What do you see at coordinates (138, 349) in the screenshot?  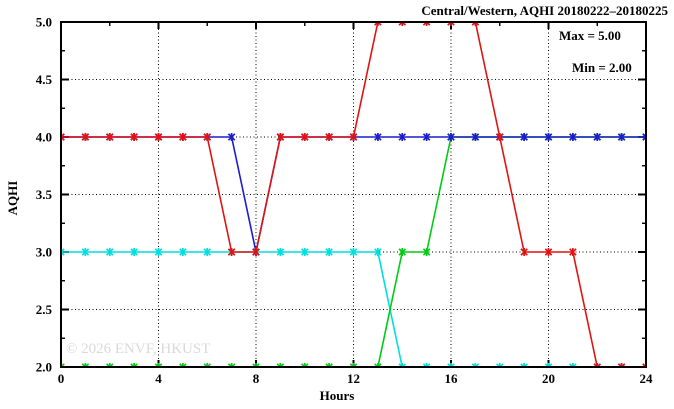 I see `watermark-text: © 2026 ENVF, HKUST` at bounding box center [138, 349].